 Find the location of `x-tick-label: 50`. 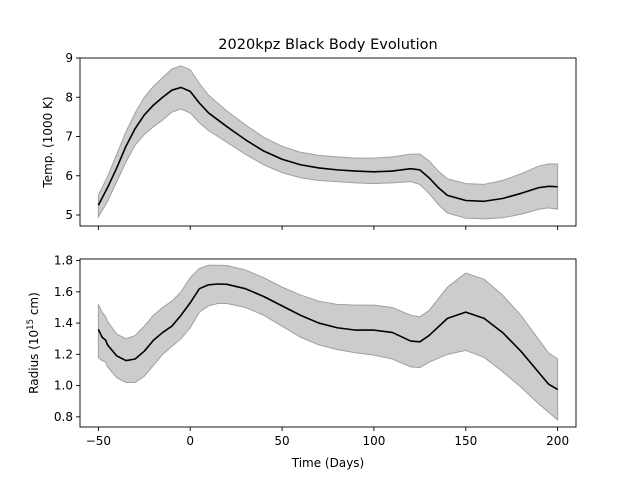

x-tick-label: 50 is located at coordinates (281, 441).